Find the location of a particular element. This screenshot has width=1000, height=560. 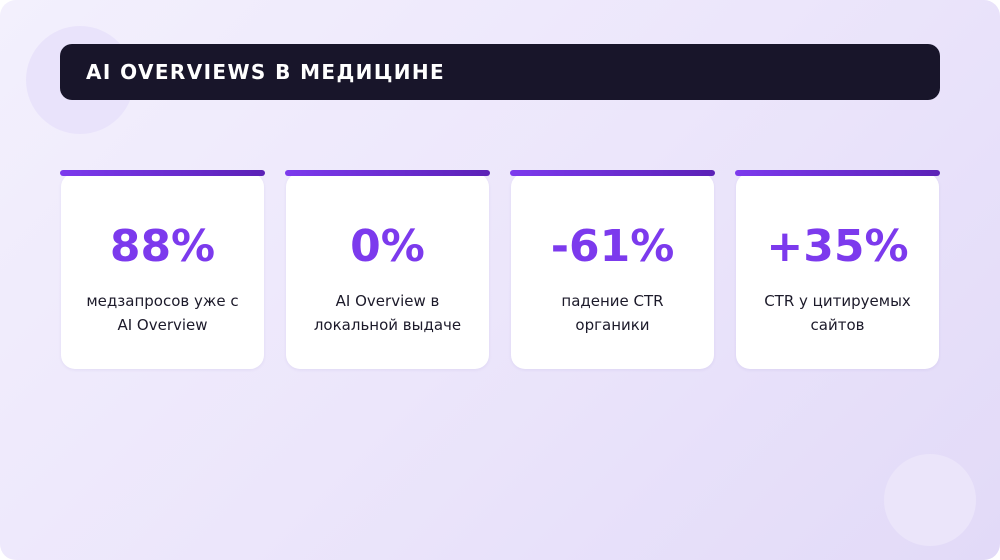

stat-value: +35% is located at coordinates (837, 246).